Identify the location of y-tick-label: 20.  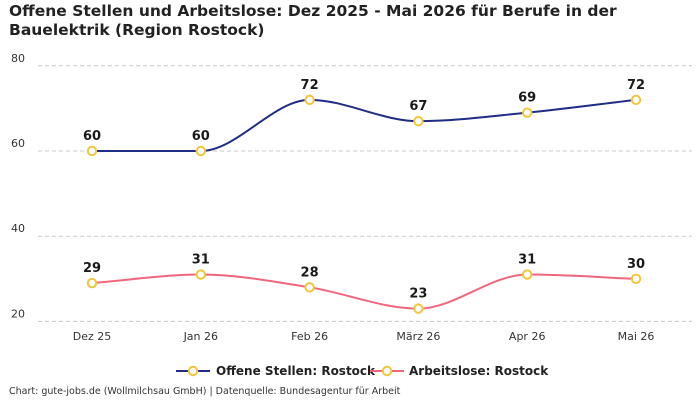
(18, 313).